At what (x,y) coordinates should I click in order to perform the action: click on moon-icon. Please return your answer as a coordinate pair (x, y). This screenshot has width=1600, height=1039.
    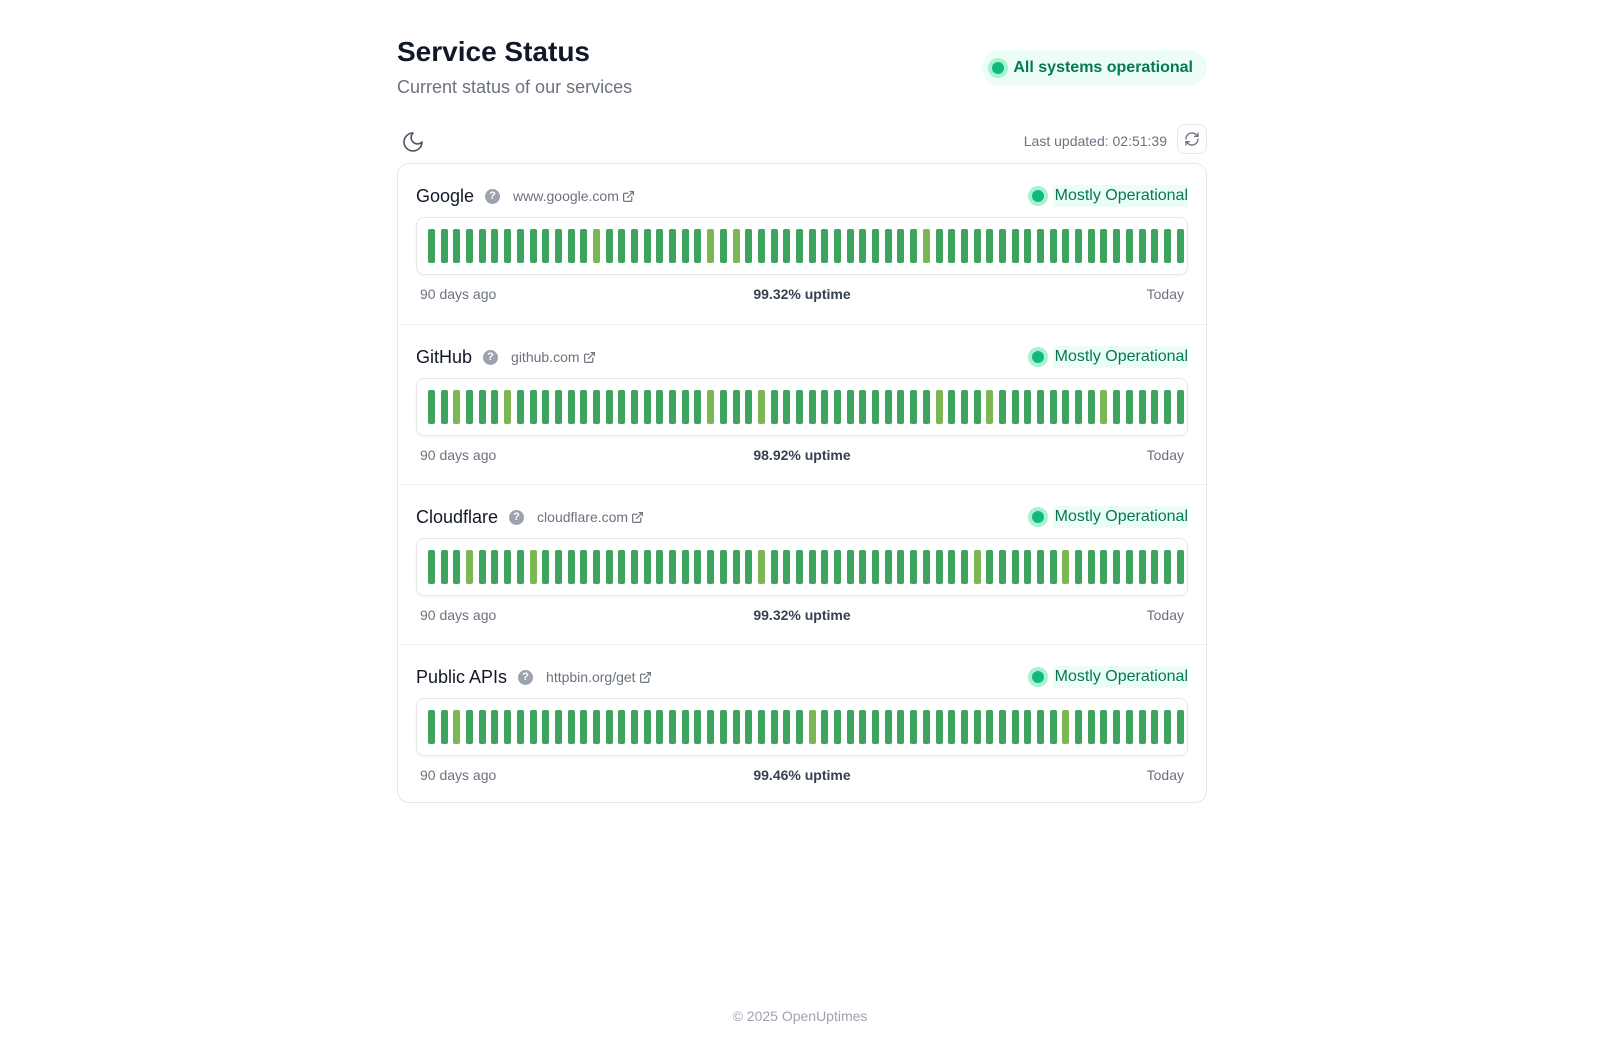
    Looking at the image, I should click on (413, 142).